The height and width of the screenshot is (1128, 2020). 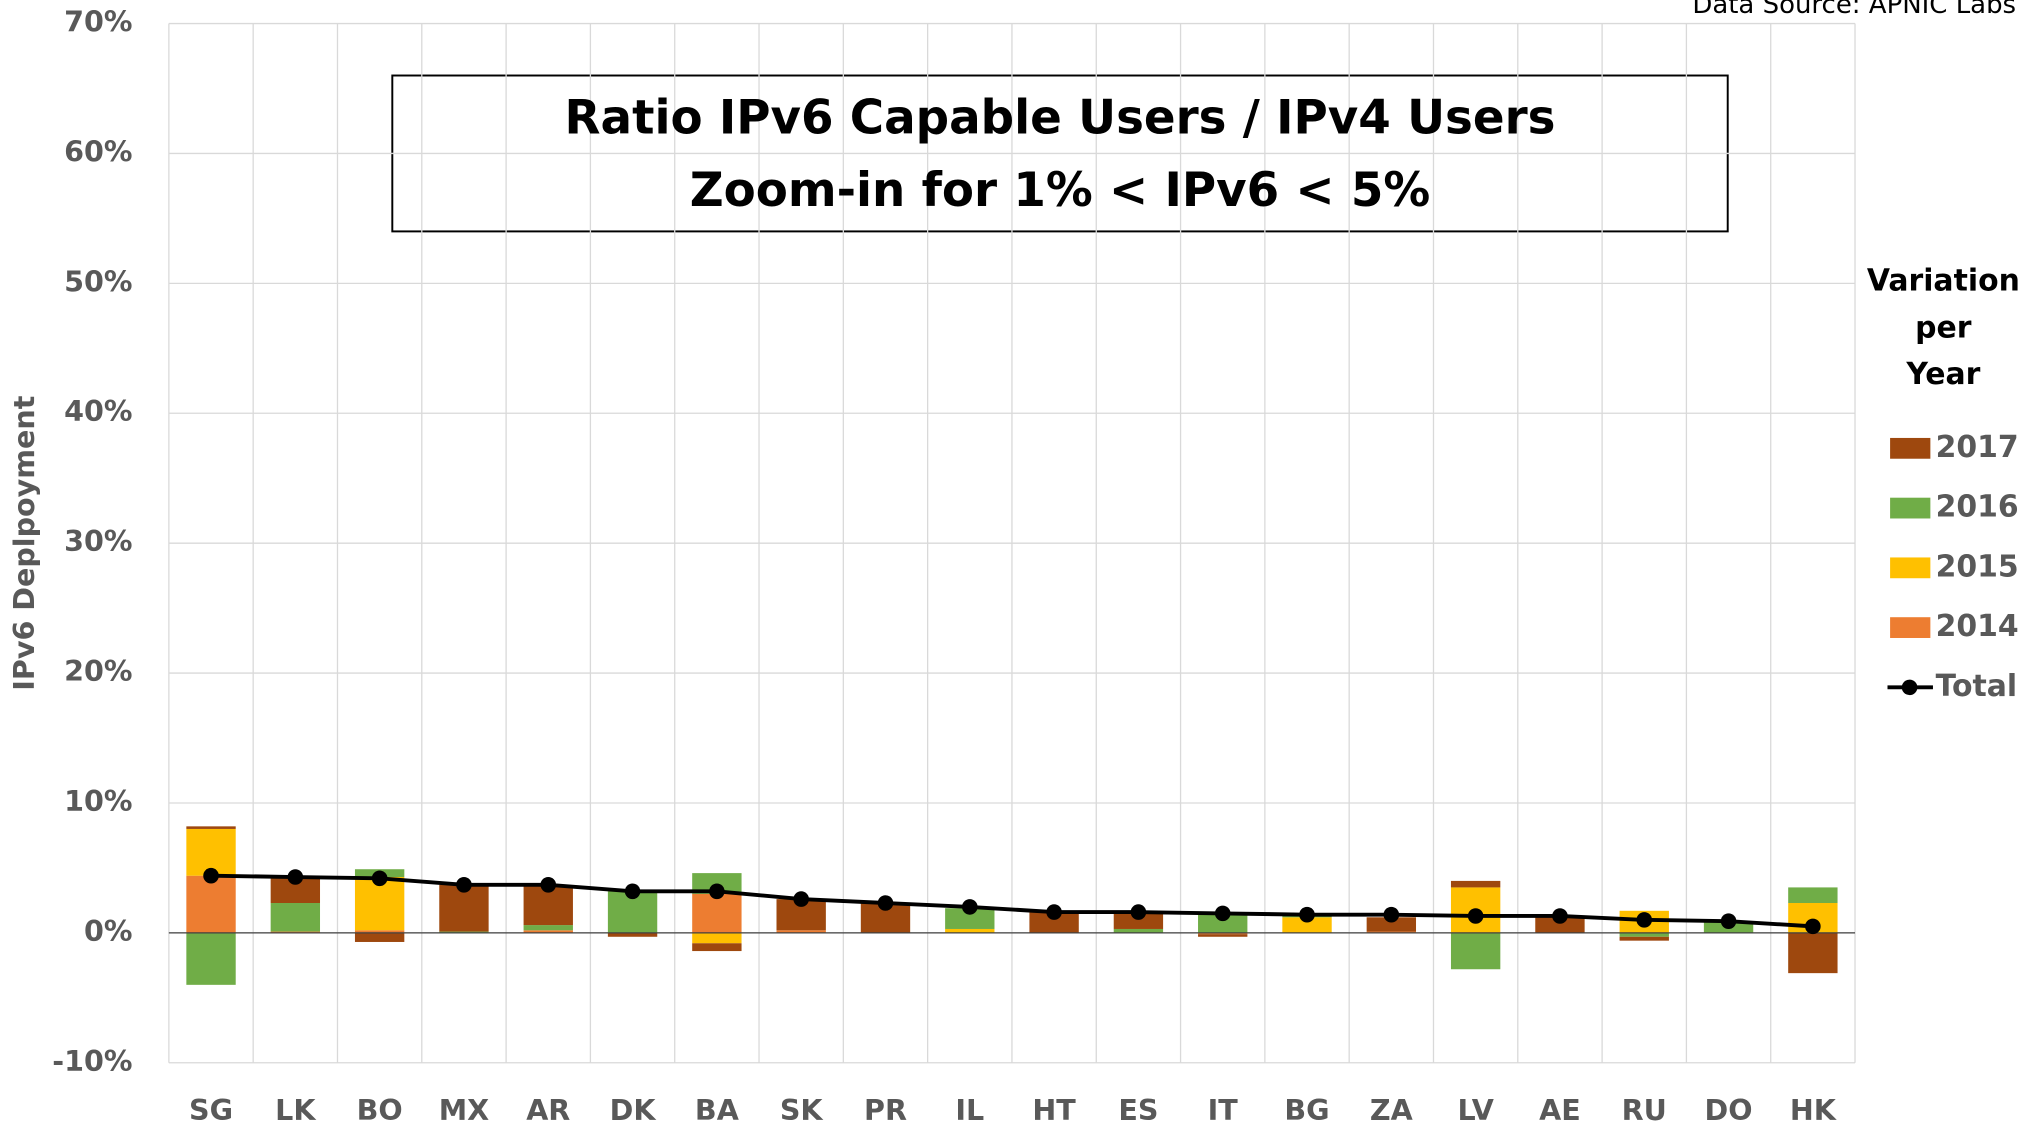 I want to click on legend-label: 2014, so click(x=1977, y=626).